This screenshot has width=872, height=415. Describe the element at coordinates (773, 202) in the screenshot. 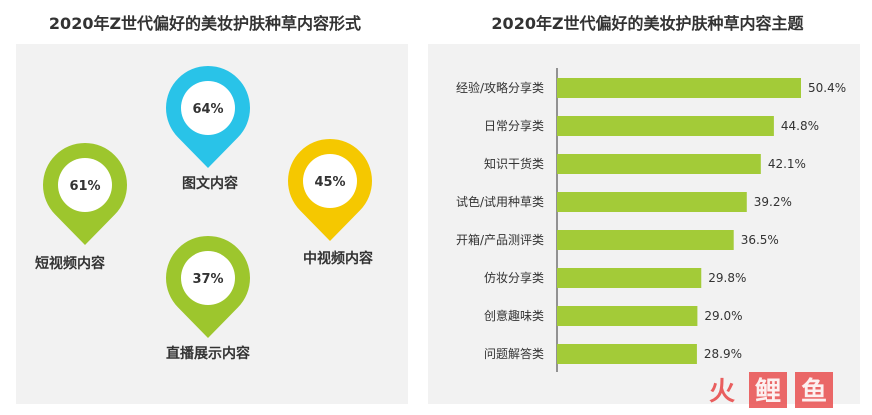

I see `value-label: 39.2%` at that location.